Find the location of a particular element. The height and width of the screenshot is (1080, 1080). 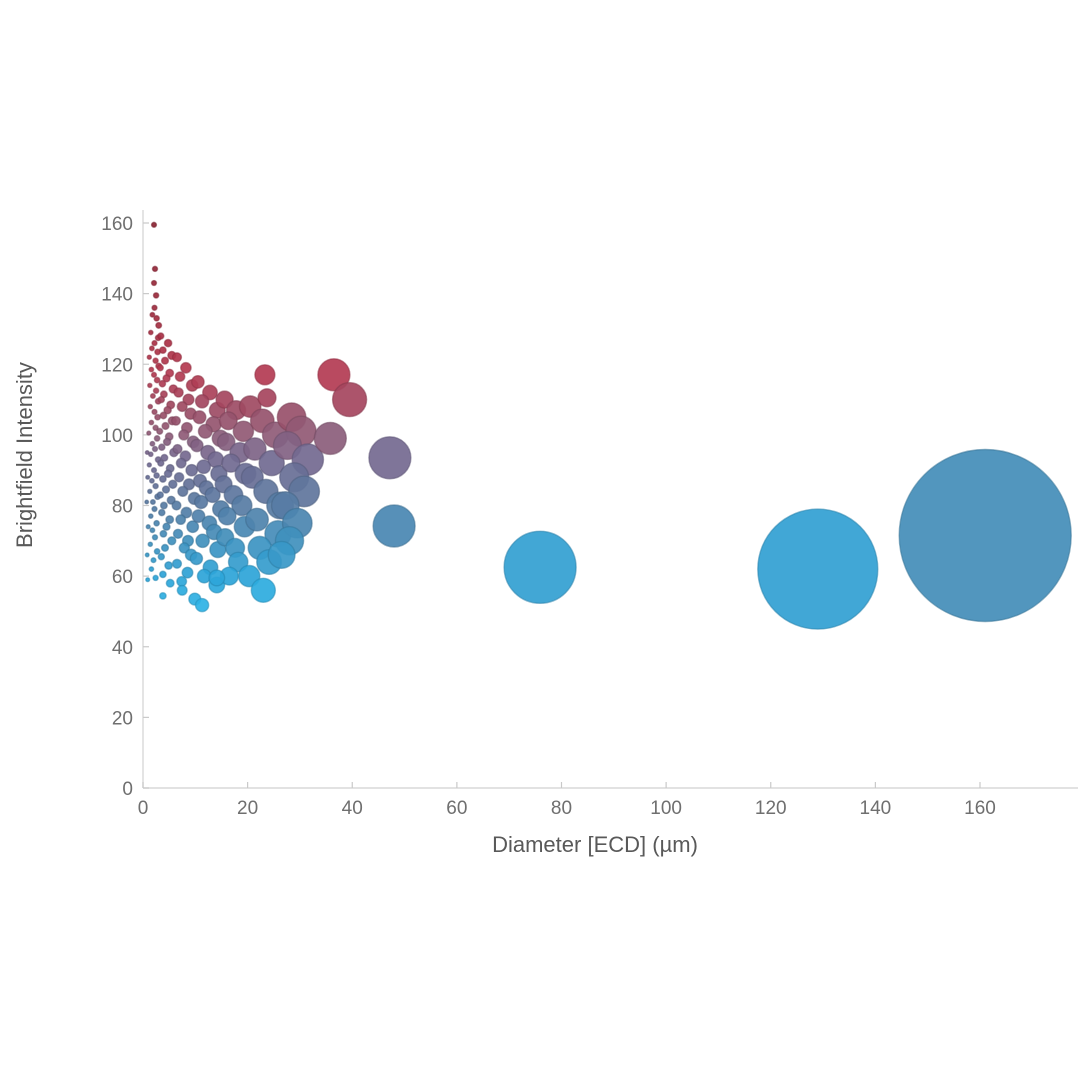

x-tick-label: 140 is located at coordinates (876, 808).